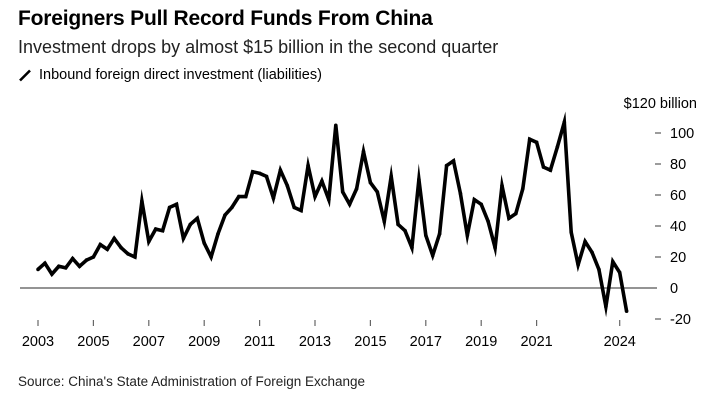 The width and height of the screenshot is (717, 401). I want to click on x-tick-label: 2017, so click(426, 342).